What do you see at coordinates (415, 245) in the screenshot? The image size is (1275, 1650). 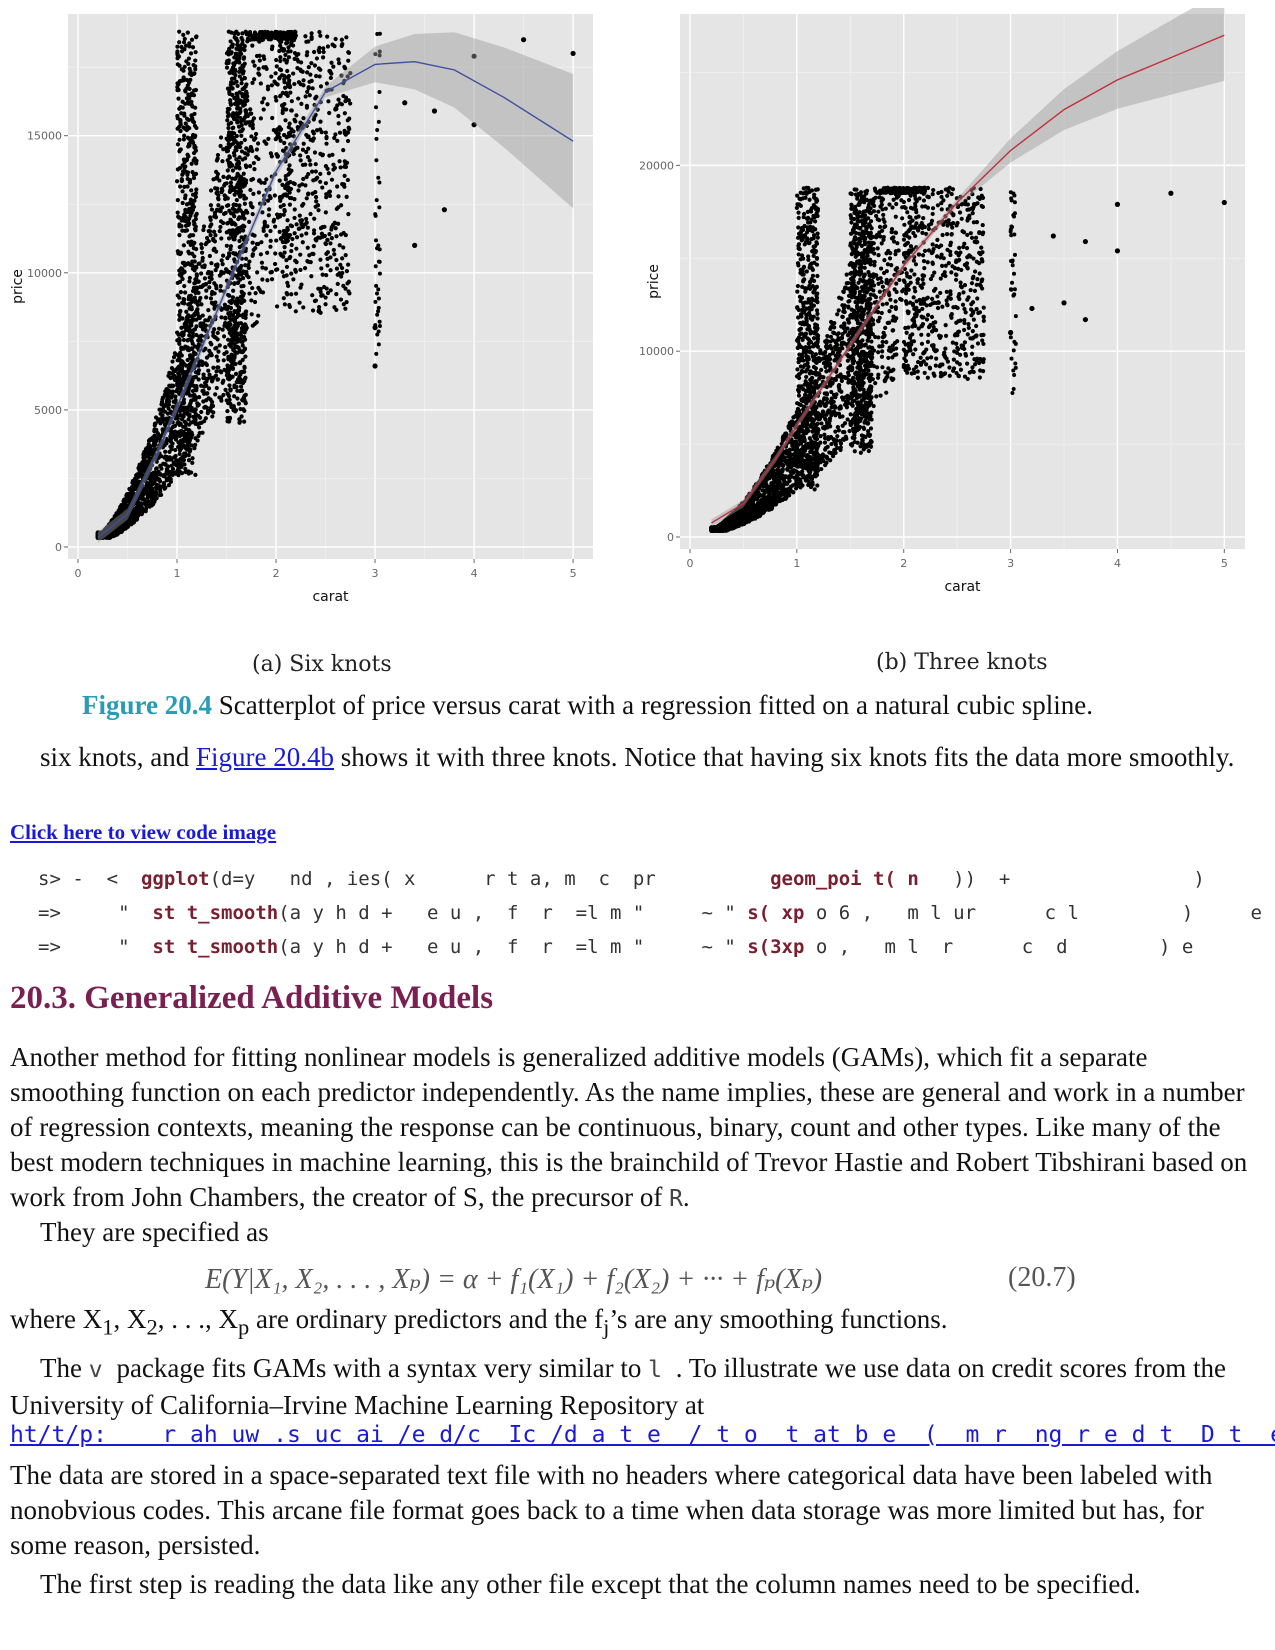 I see `outlier-point` at bounding box center [415, 245].